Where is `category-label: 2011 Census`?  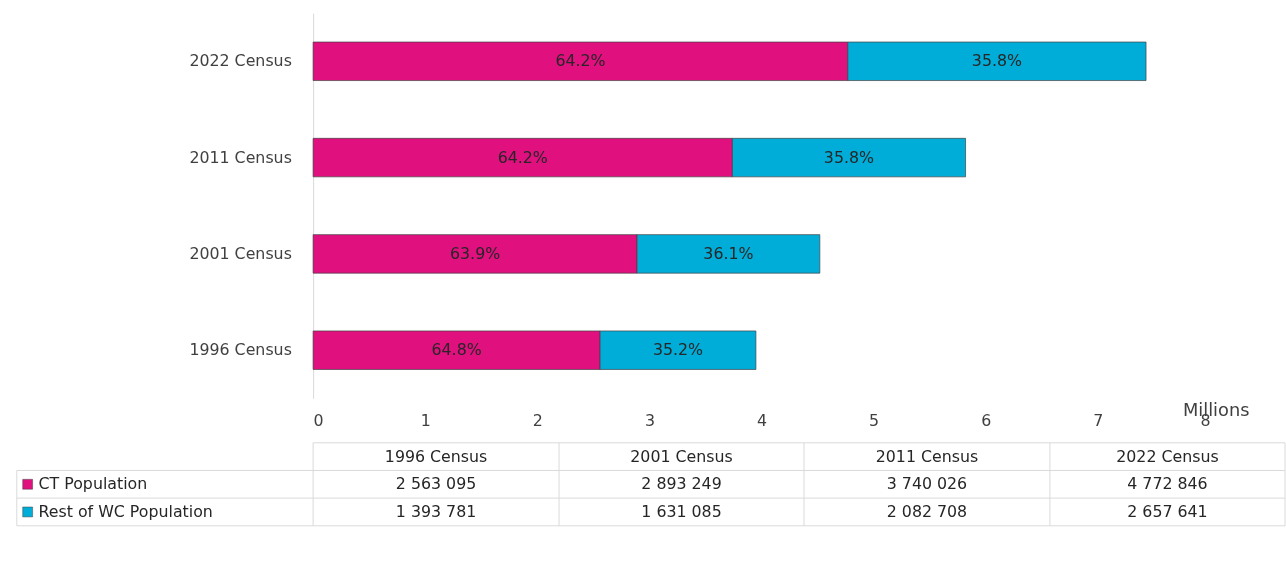
category-label: 2011 Census is located at coordinates (927, 456).